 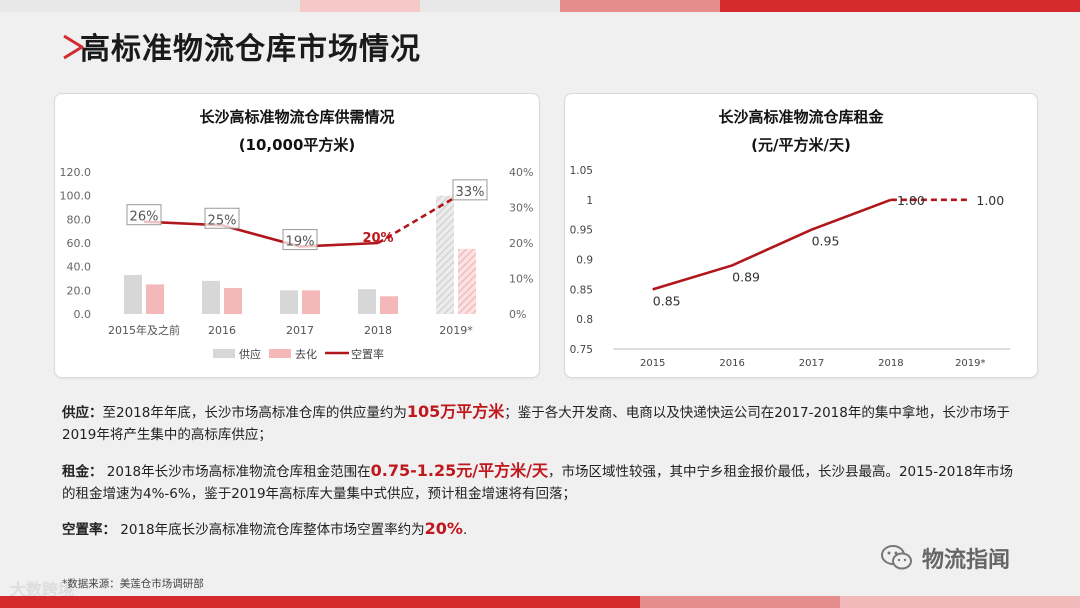 What do you see at coordinates (306, 354) in the screenshot?
I see `legend-label: 去化` at bounding box center [306, 354].